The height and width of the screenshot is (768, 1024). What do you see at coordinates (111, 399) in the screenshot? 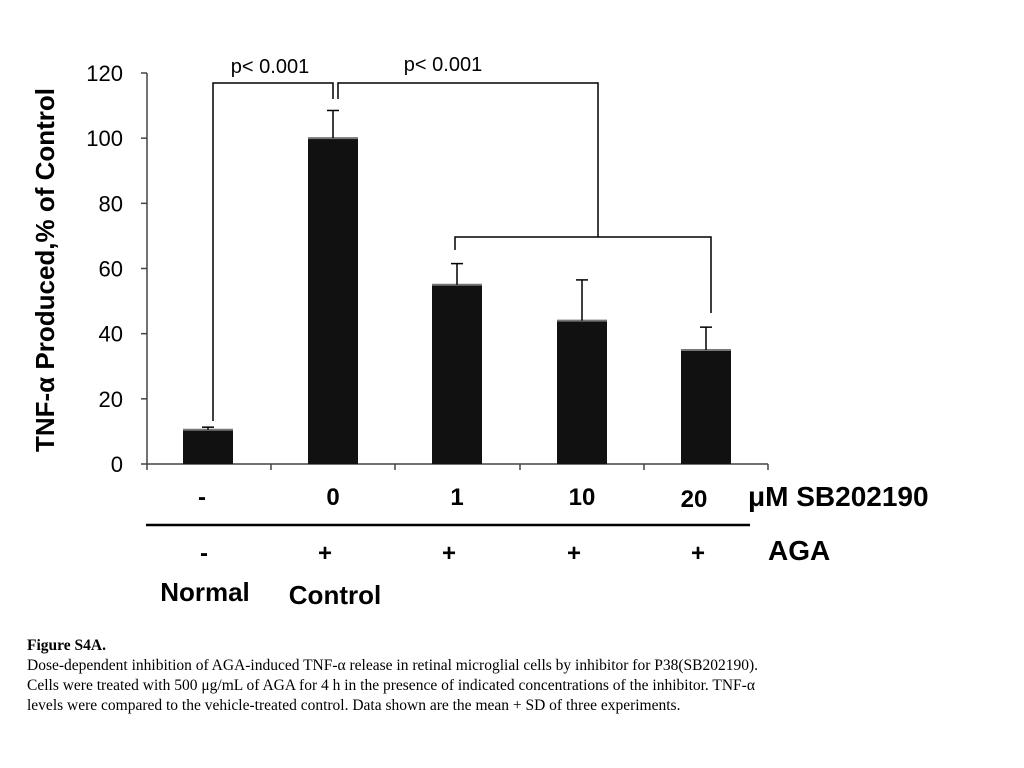
I see `y-tick-label: 20` at bounding box center [111, 399].